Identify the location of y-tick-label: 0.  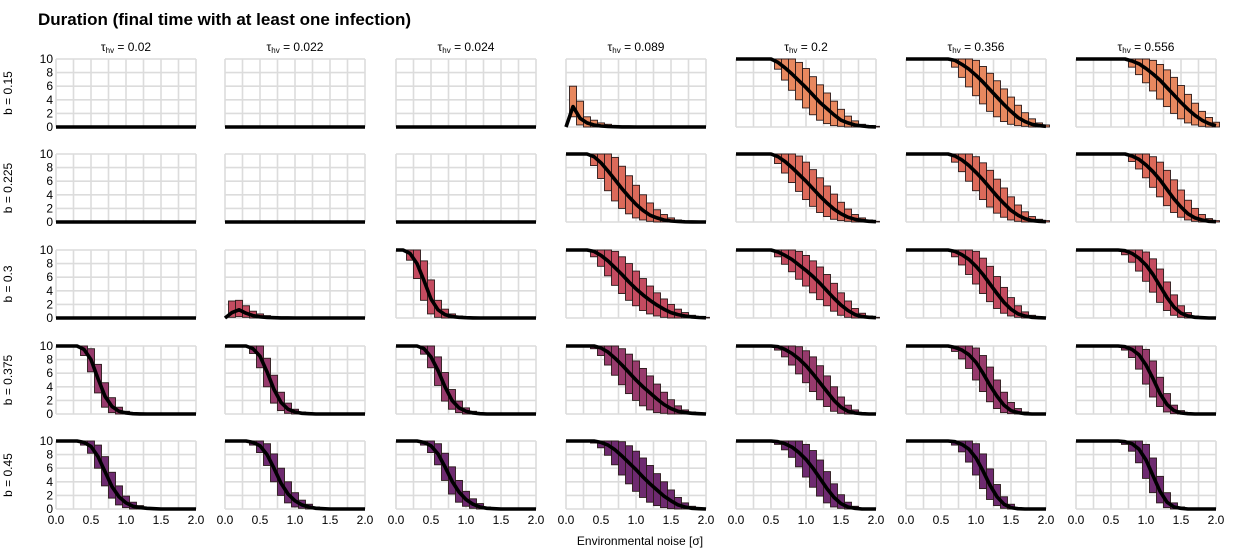
(49, 414).